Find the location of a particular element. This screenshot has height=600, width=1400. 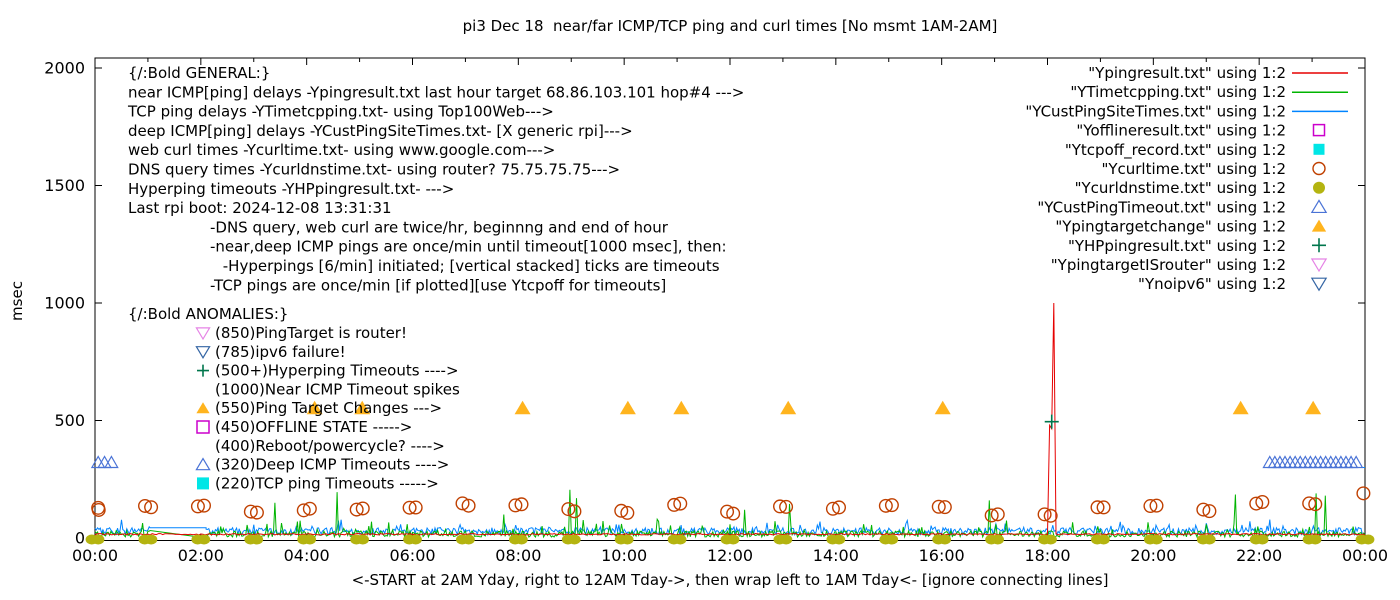

svg-text: "Ytcpoff_record.txt" using 1:2 is located at coordinates (1175, 150).